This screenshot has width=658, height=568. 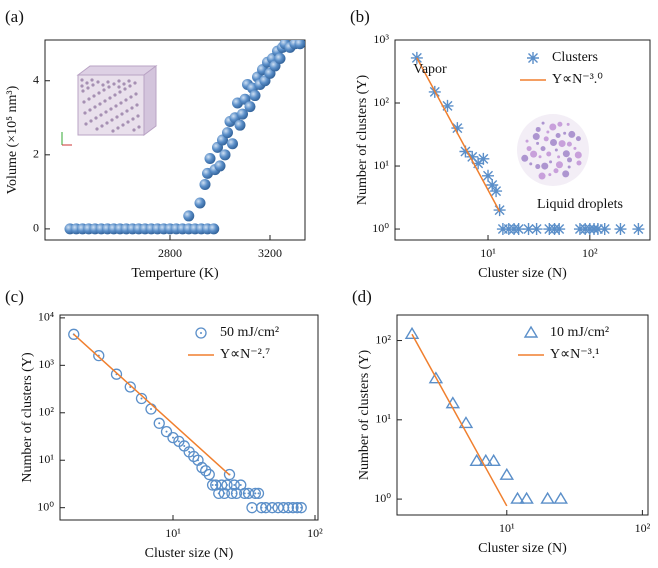 I want to click on x-tick-label: 2800, so click(x=170, y=253).